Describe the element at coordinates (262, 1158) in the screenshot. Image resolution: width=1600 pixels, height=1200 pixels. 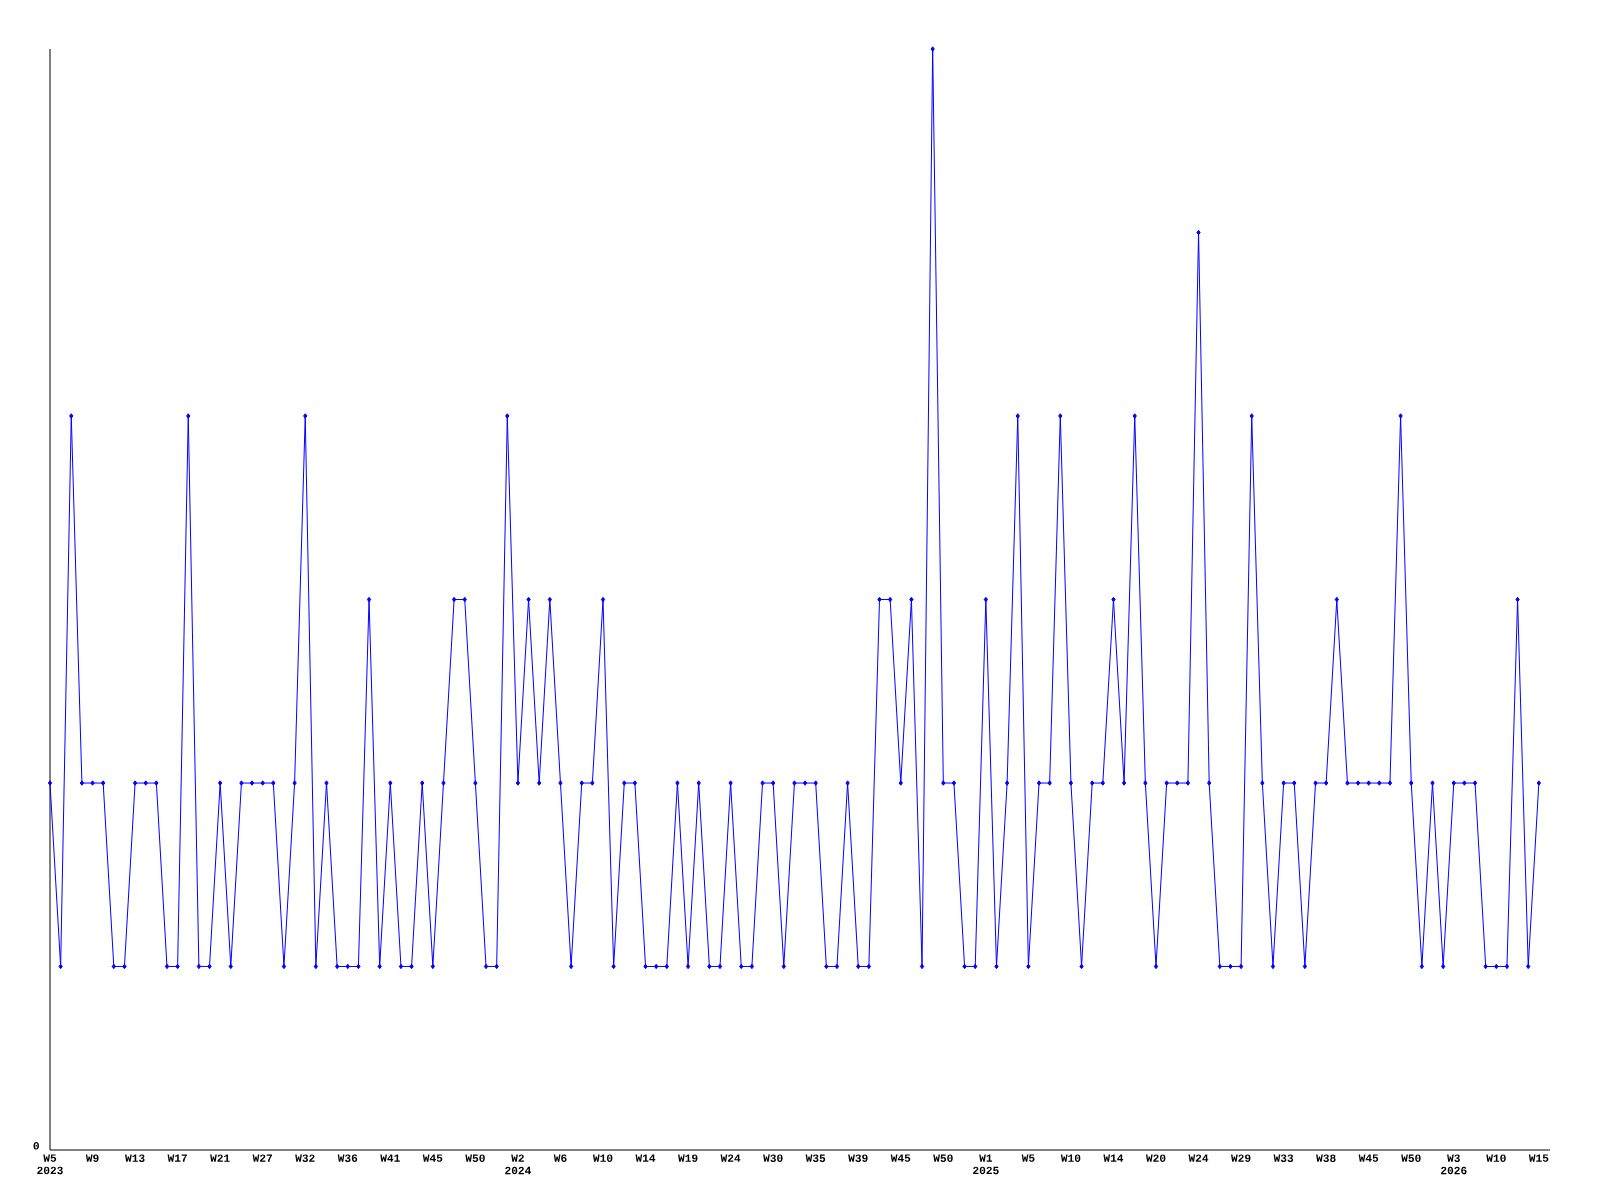
I see `x-tick-label: W27` at that location.